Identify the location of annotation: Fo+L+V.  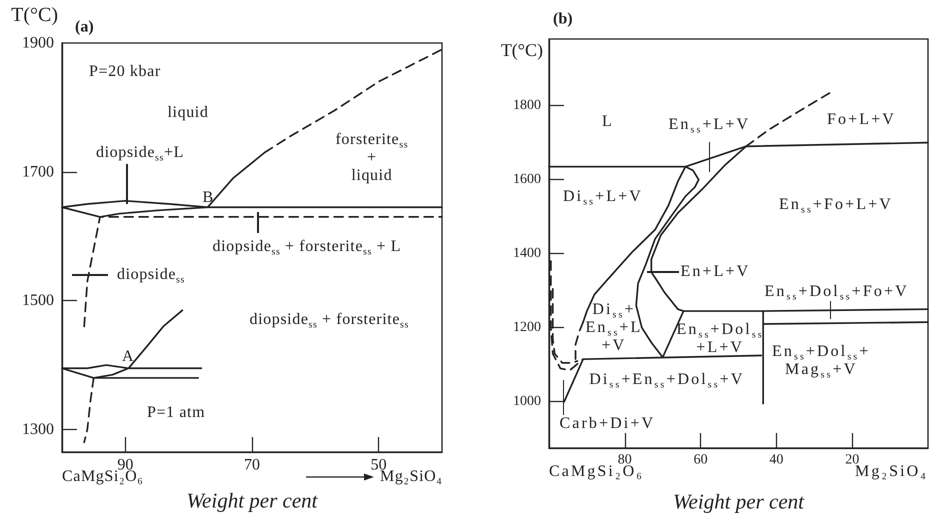
(861, 120).